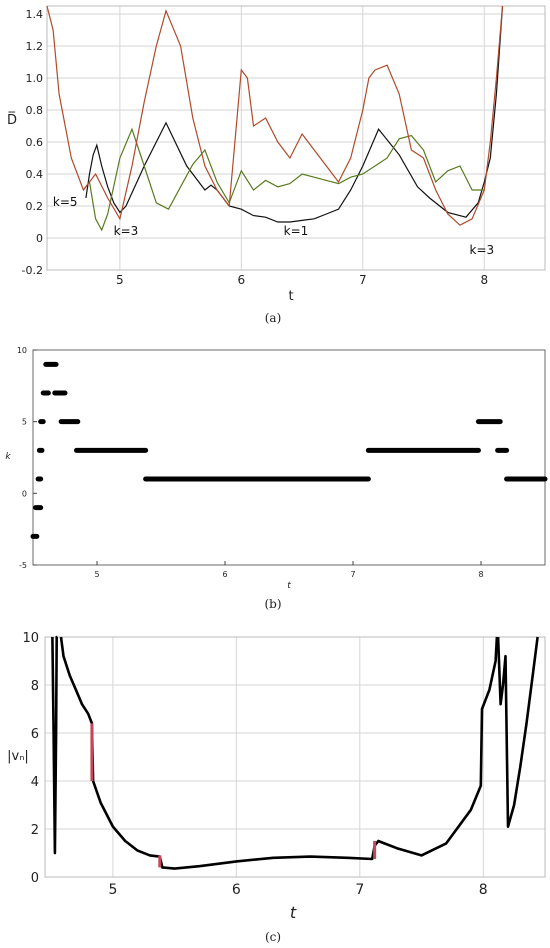  I want to click on y-tick-label-c: 10, so click(30, 638).